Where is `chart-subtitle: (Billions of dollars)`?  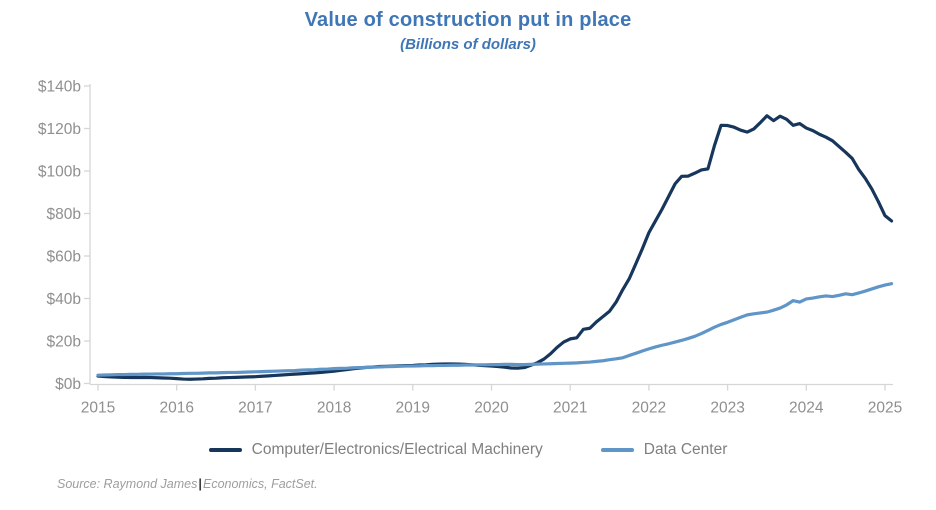 chart-subtitle: (Billions of dollars) is located at coordinates (468, 44).